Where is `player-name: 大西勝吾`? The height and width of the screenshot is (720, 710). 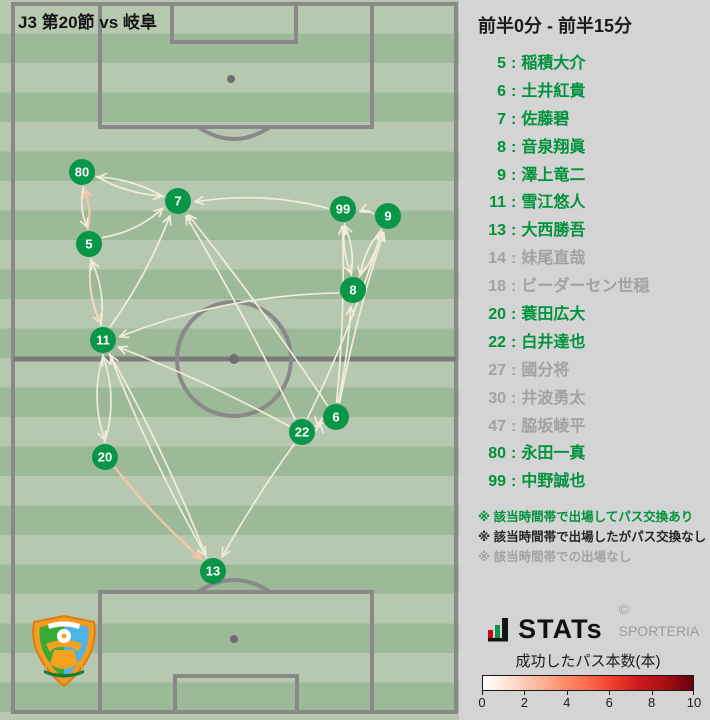 player-name: 大西勝吾 is located at coordinates (553, 231).